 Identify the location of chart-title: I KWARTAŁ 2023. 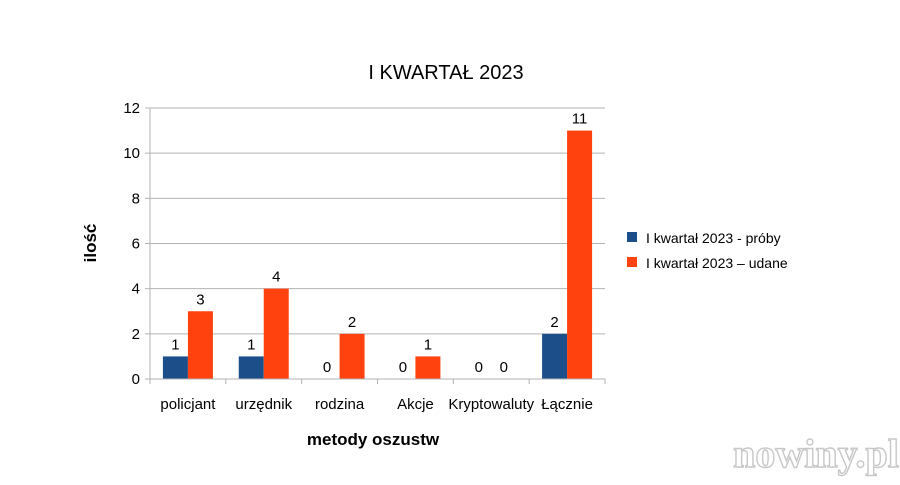
(445, 73).